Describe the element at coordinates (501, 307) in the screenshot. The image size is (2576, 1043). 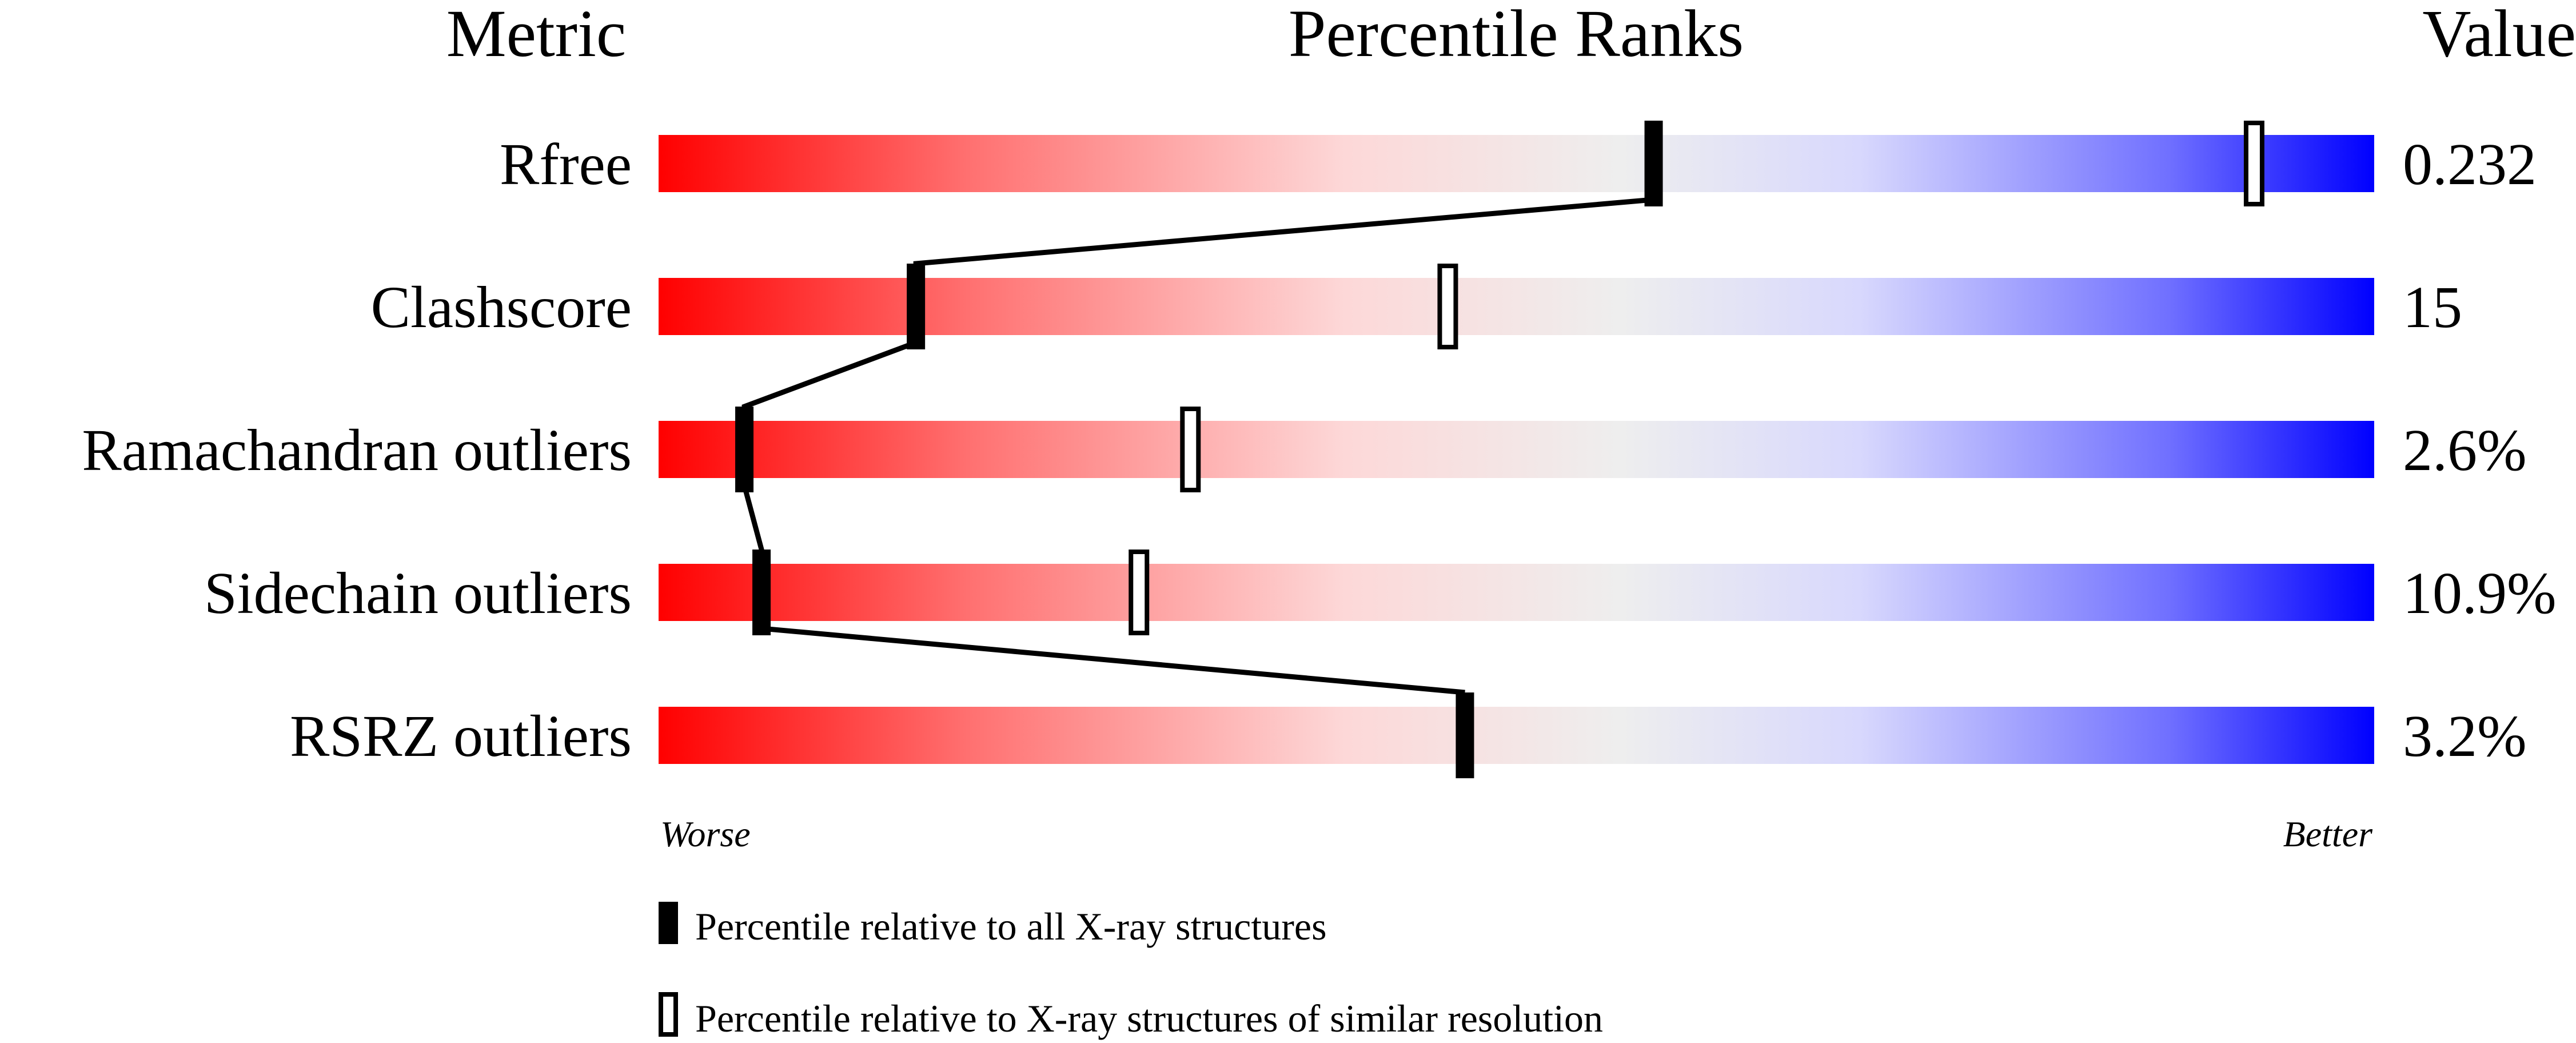
I see `metric-label-clashscore: Clashscore` at that location.